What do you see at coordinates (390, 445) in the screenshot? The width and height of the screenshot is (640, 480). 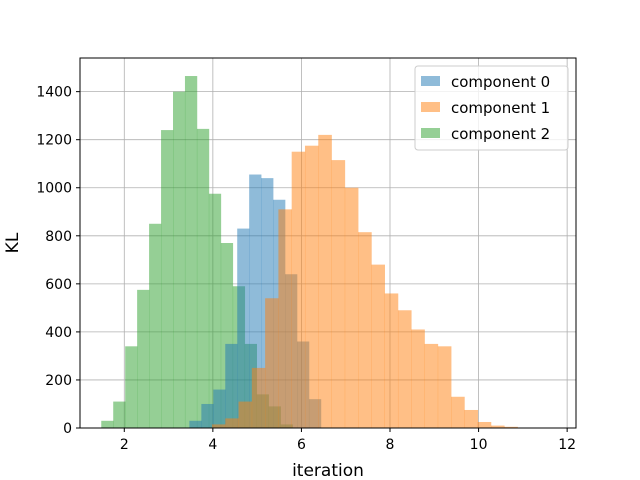 I see `x-tick-label: 8` at bounding box center [390, 445].